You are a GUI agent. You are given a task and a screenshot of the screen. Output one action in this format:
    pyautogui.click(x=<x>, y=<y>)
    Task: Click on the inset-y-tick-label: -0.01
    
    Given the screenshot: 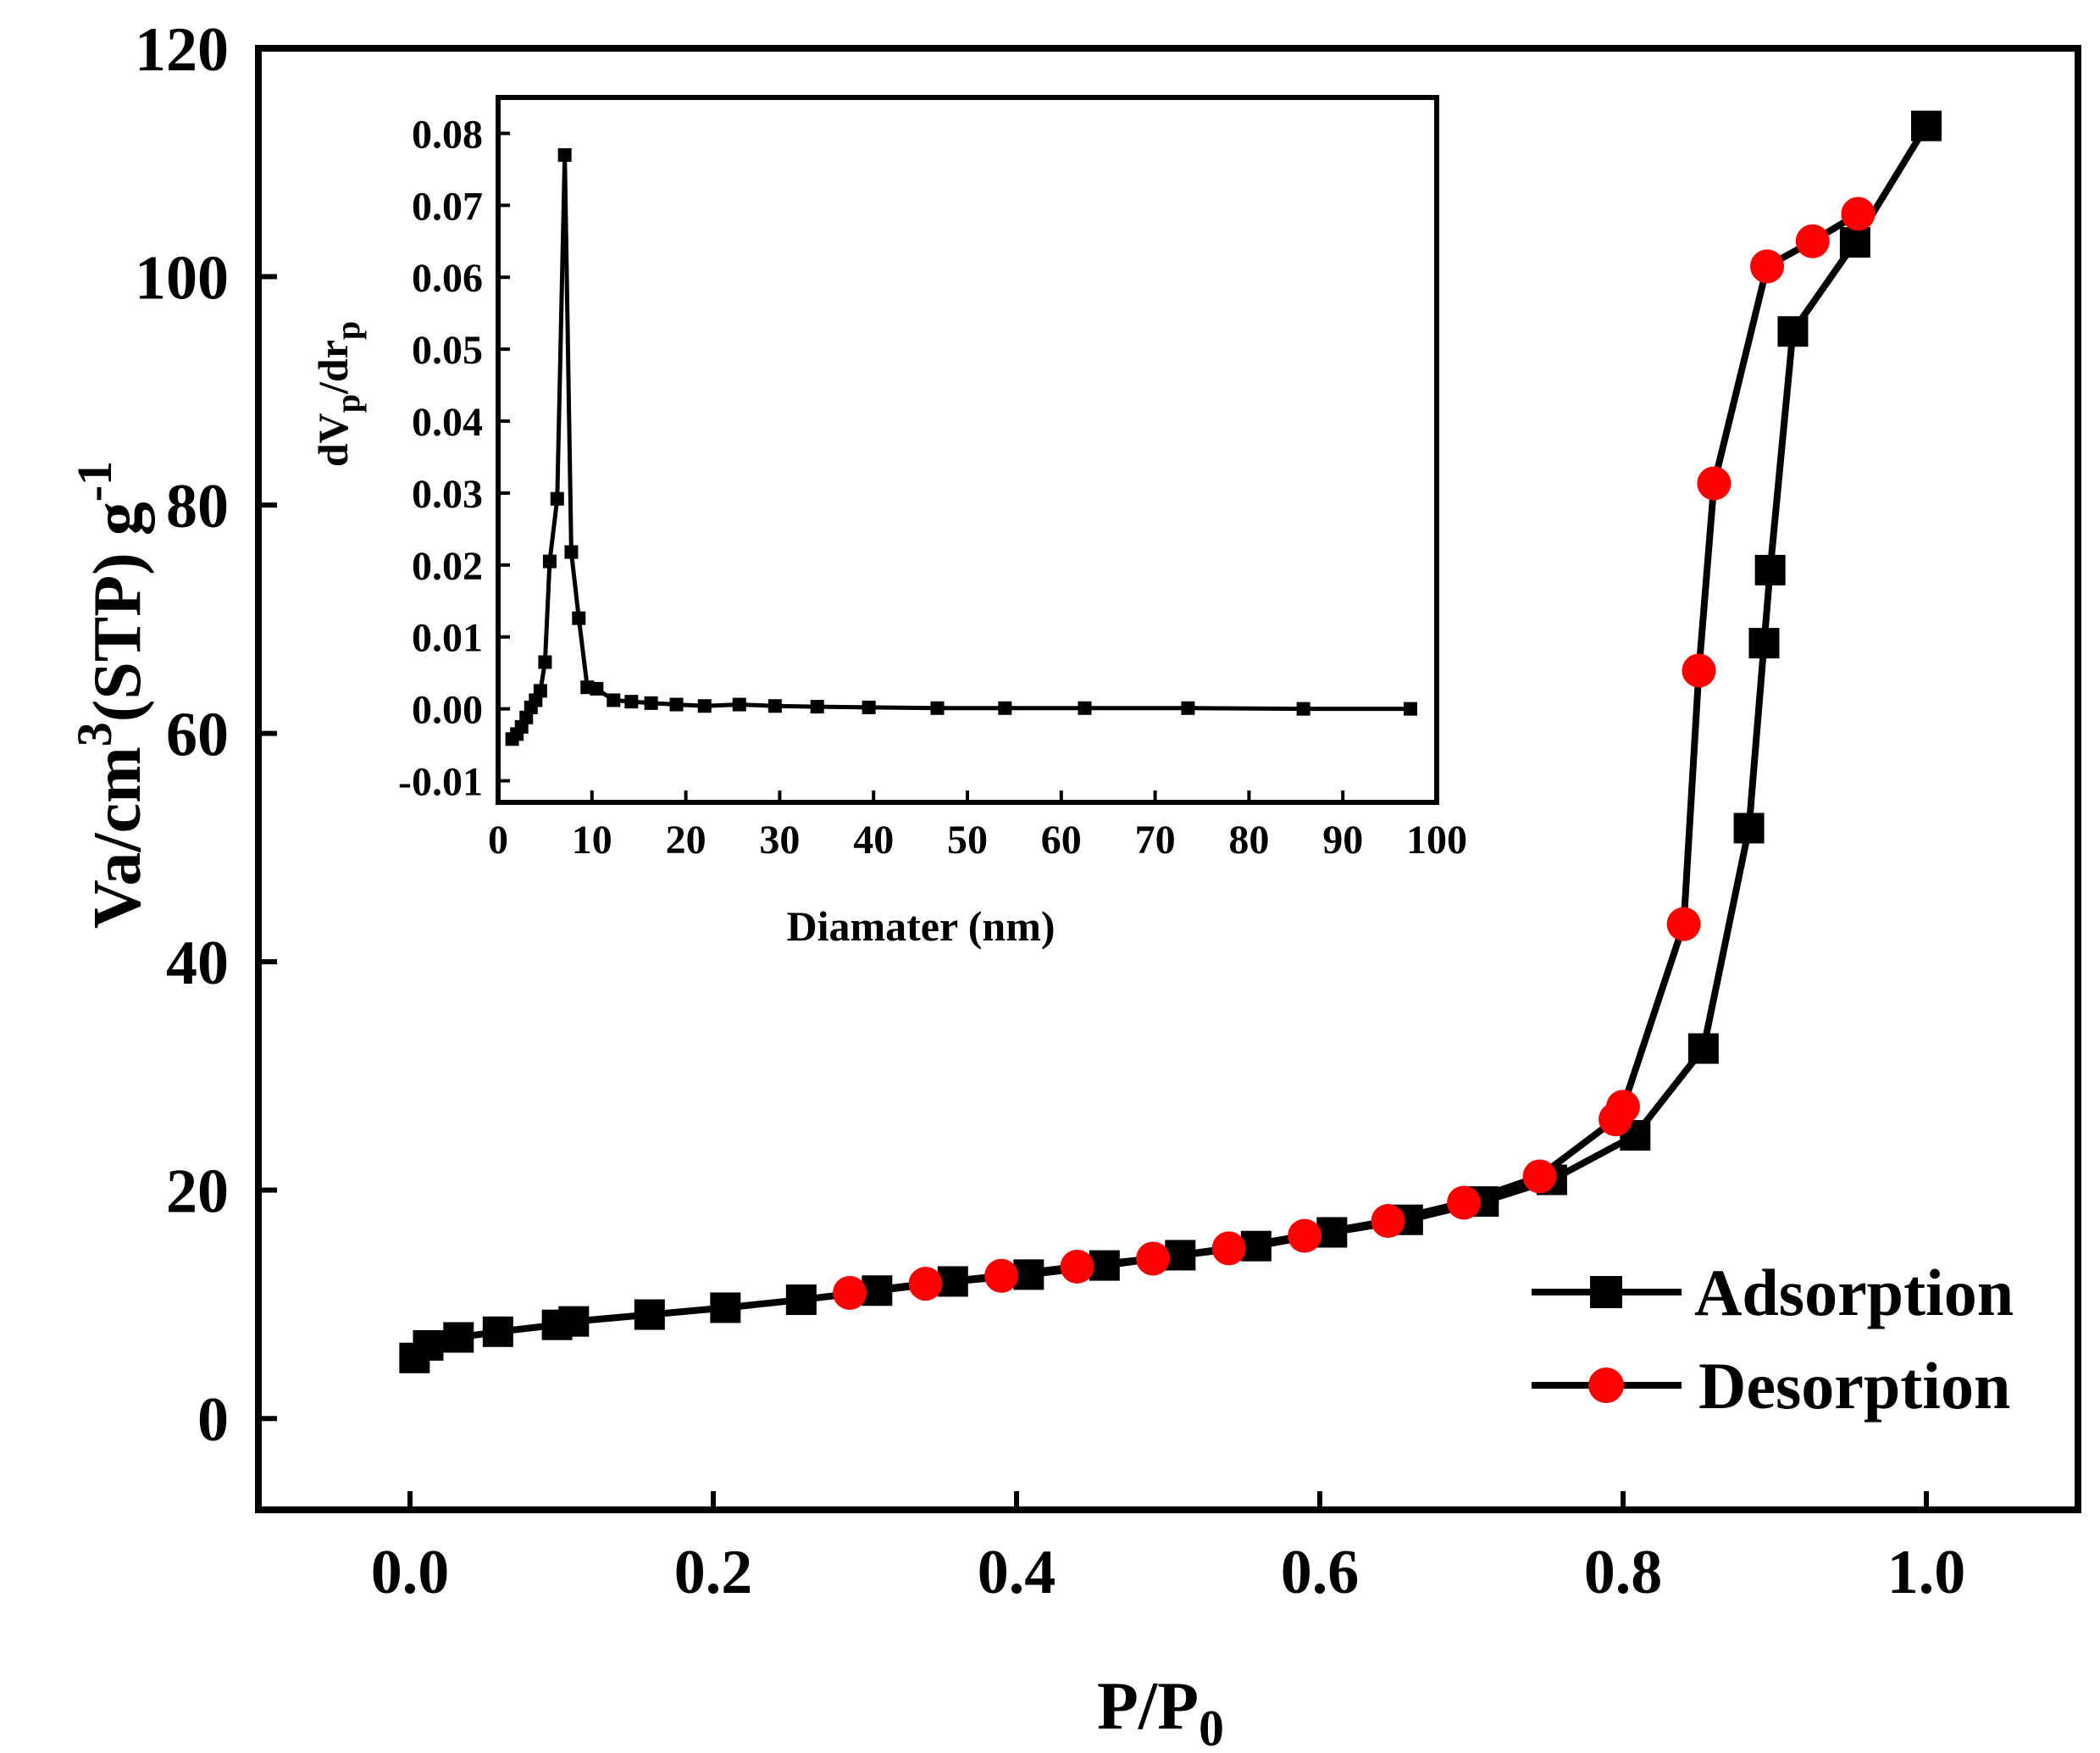 What is the action you would take?
    pyautogui.click(x=440, y=782)
    